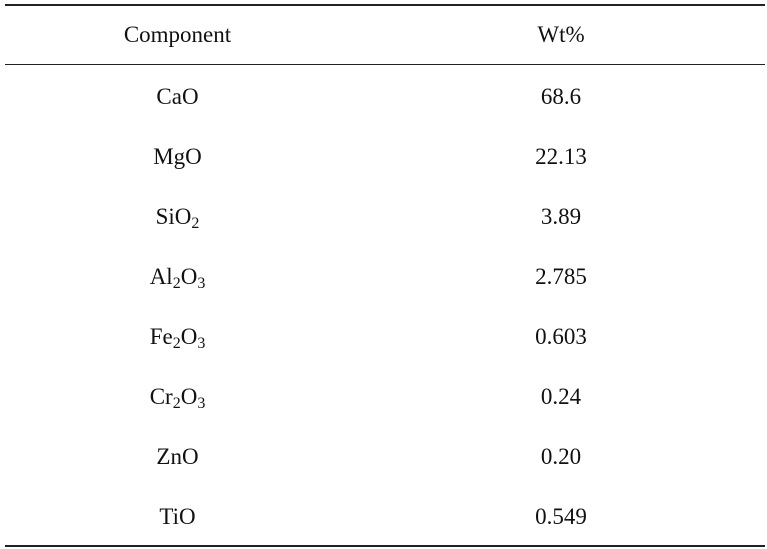  I want to click on wt-percent-cell: 0.20, so click(561, 456).